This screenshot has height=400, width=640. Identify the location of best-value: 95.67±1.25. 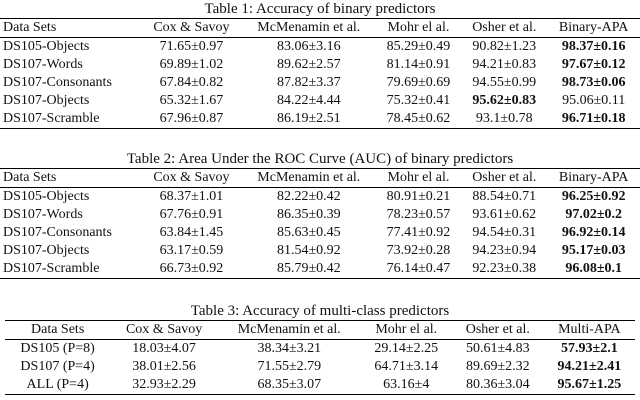
(589, 384).